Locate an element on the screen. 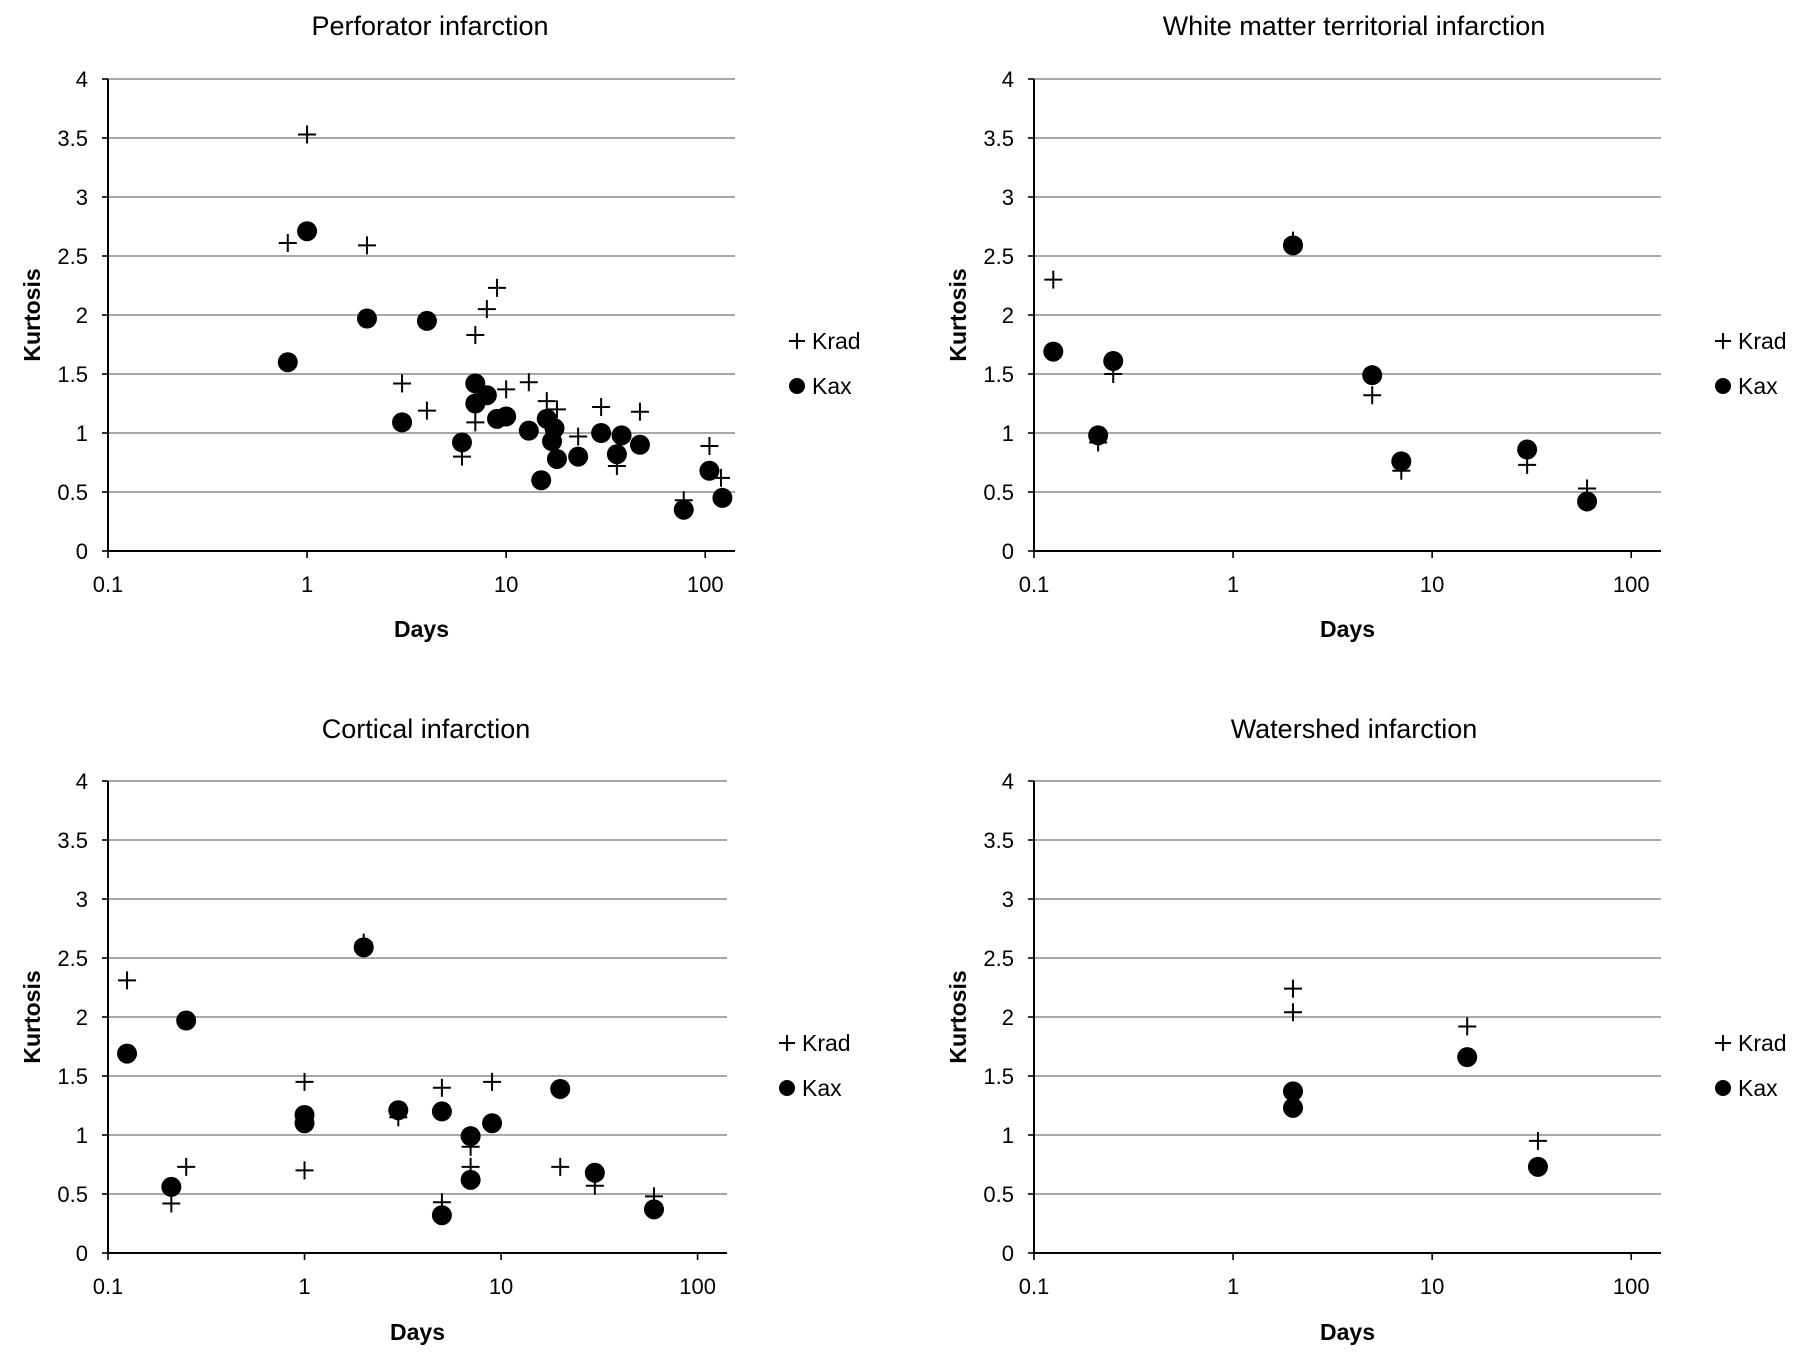 The image size is (1800, 1357). x-axis-label: Days is located at coordinates (1347, 1332).